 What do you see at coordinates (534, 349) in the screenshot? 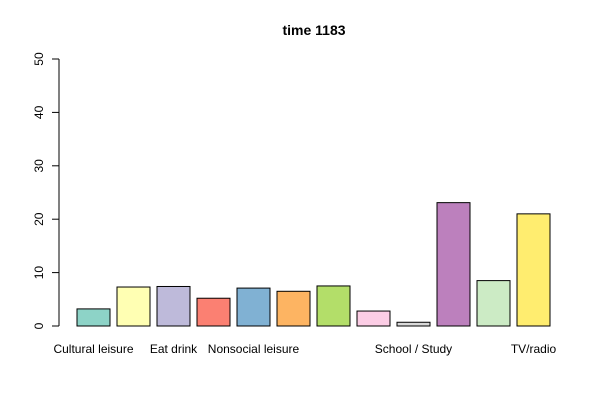
I see `category-label: TV/radio` at bounding box center [534, 349].